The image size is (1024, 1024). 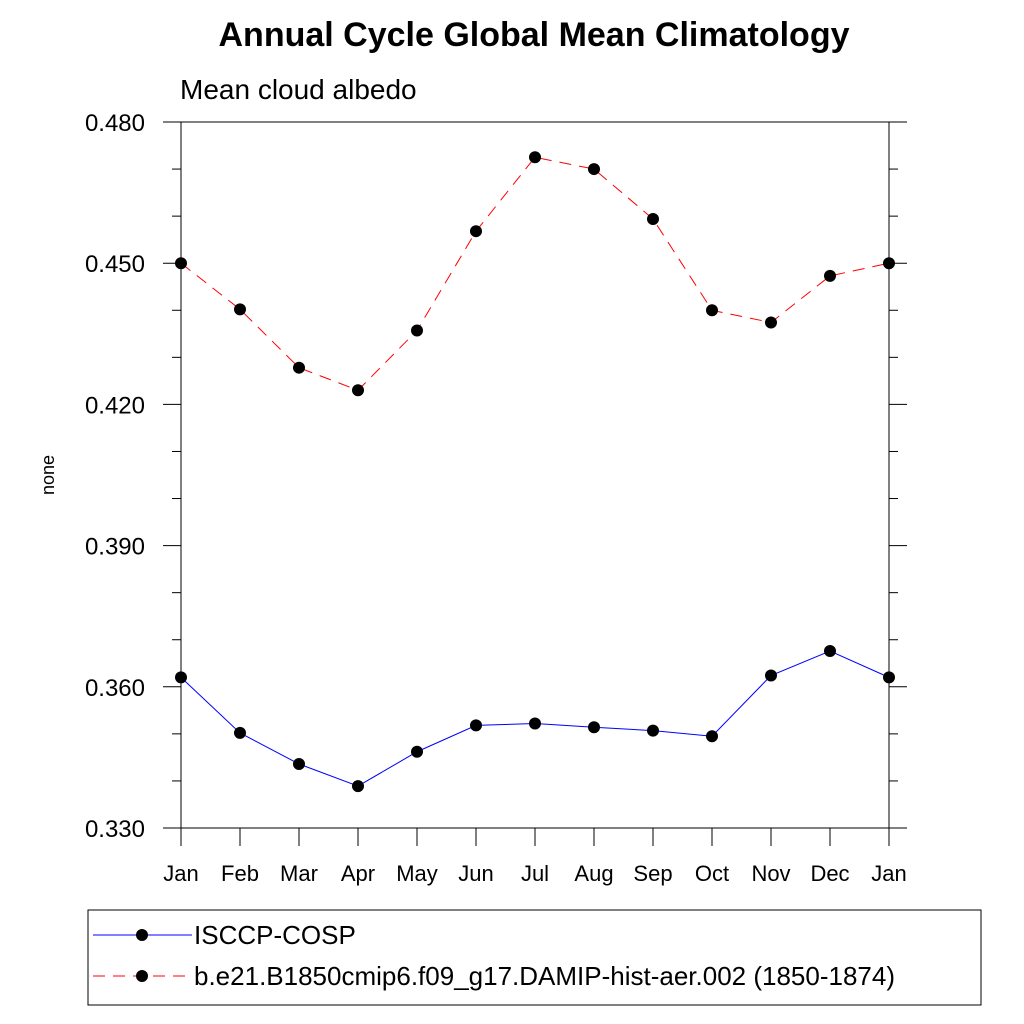 I want to click on x-tick-label: Jul, so click(x=535, y=873).